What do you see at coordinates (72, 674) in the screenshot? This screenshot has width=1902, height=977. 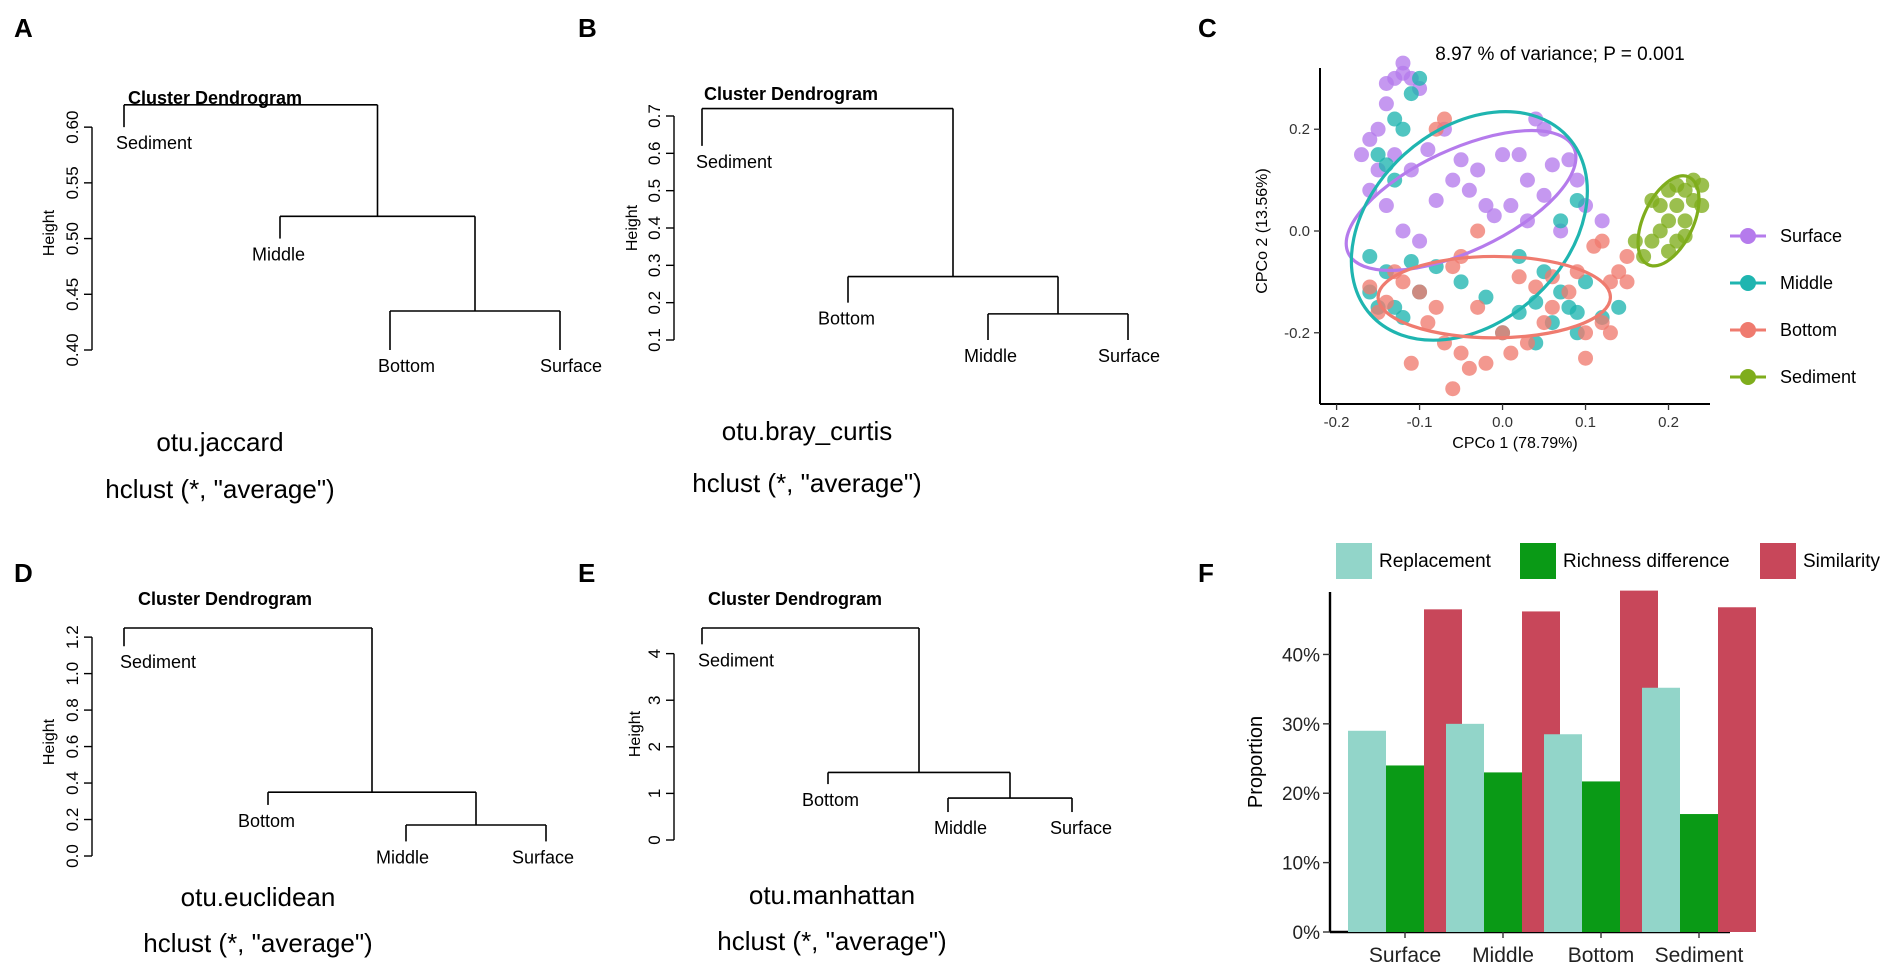 I see `y-tick-label: 1.0` at bounding box center [72, 674].